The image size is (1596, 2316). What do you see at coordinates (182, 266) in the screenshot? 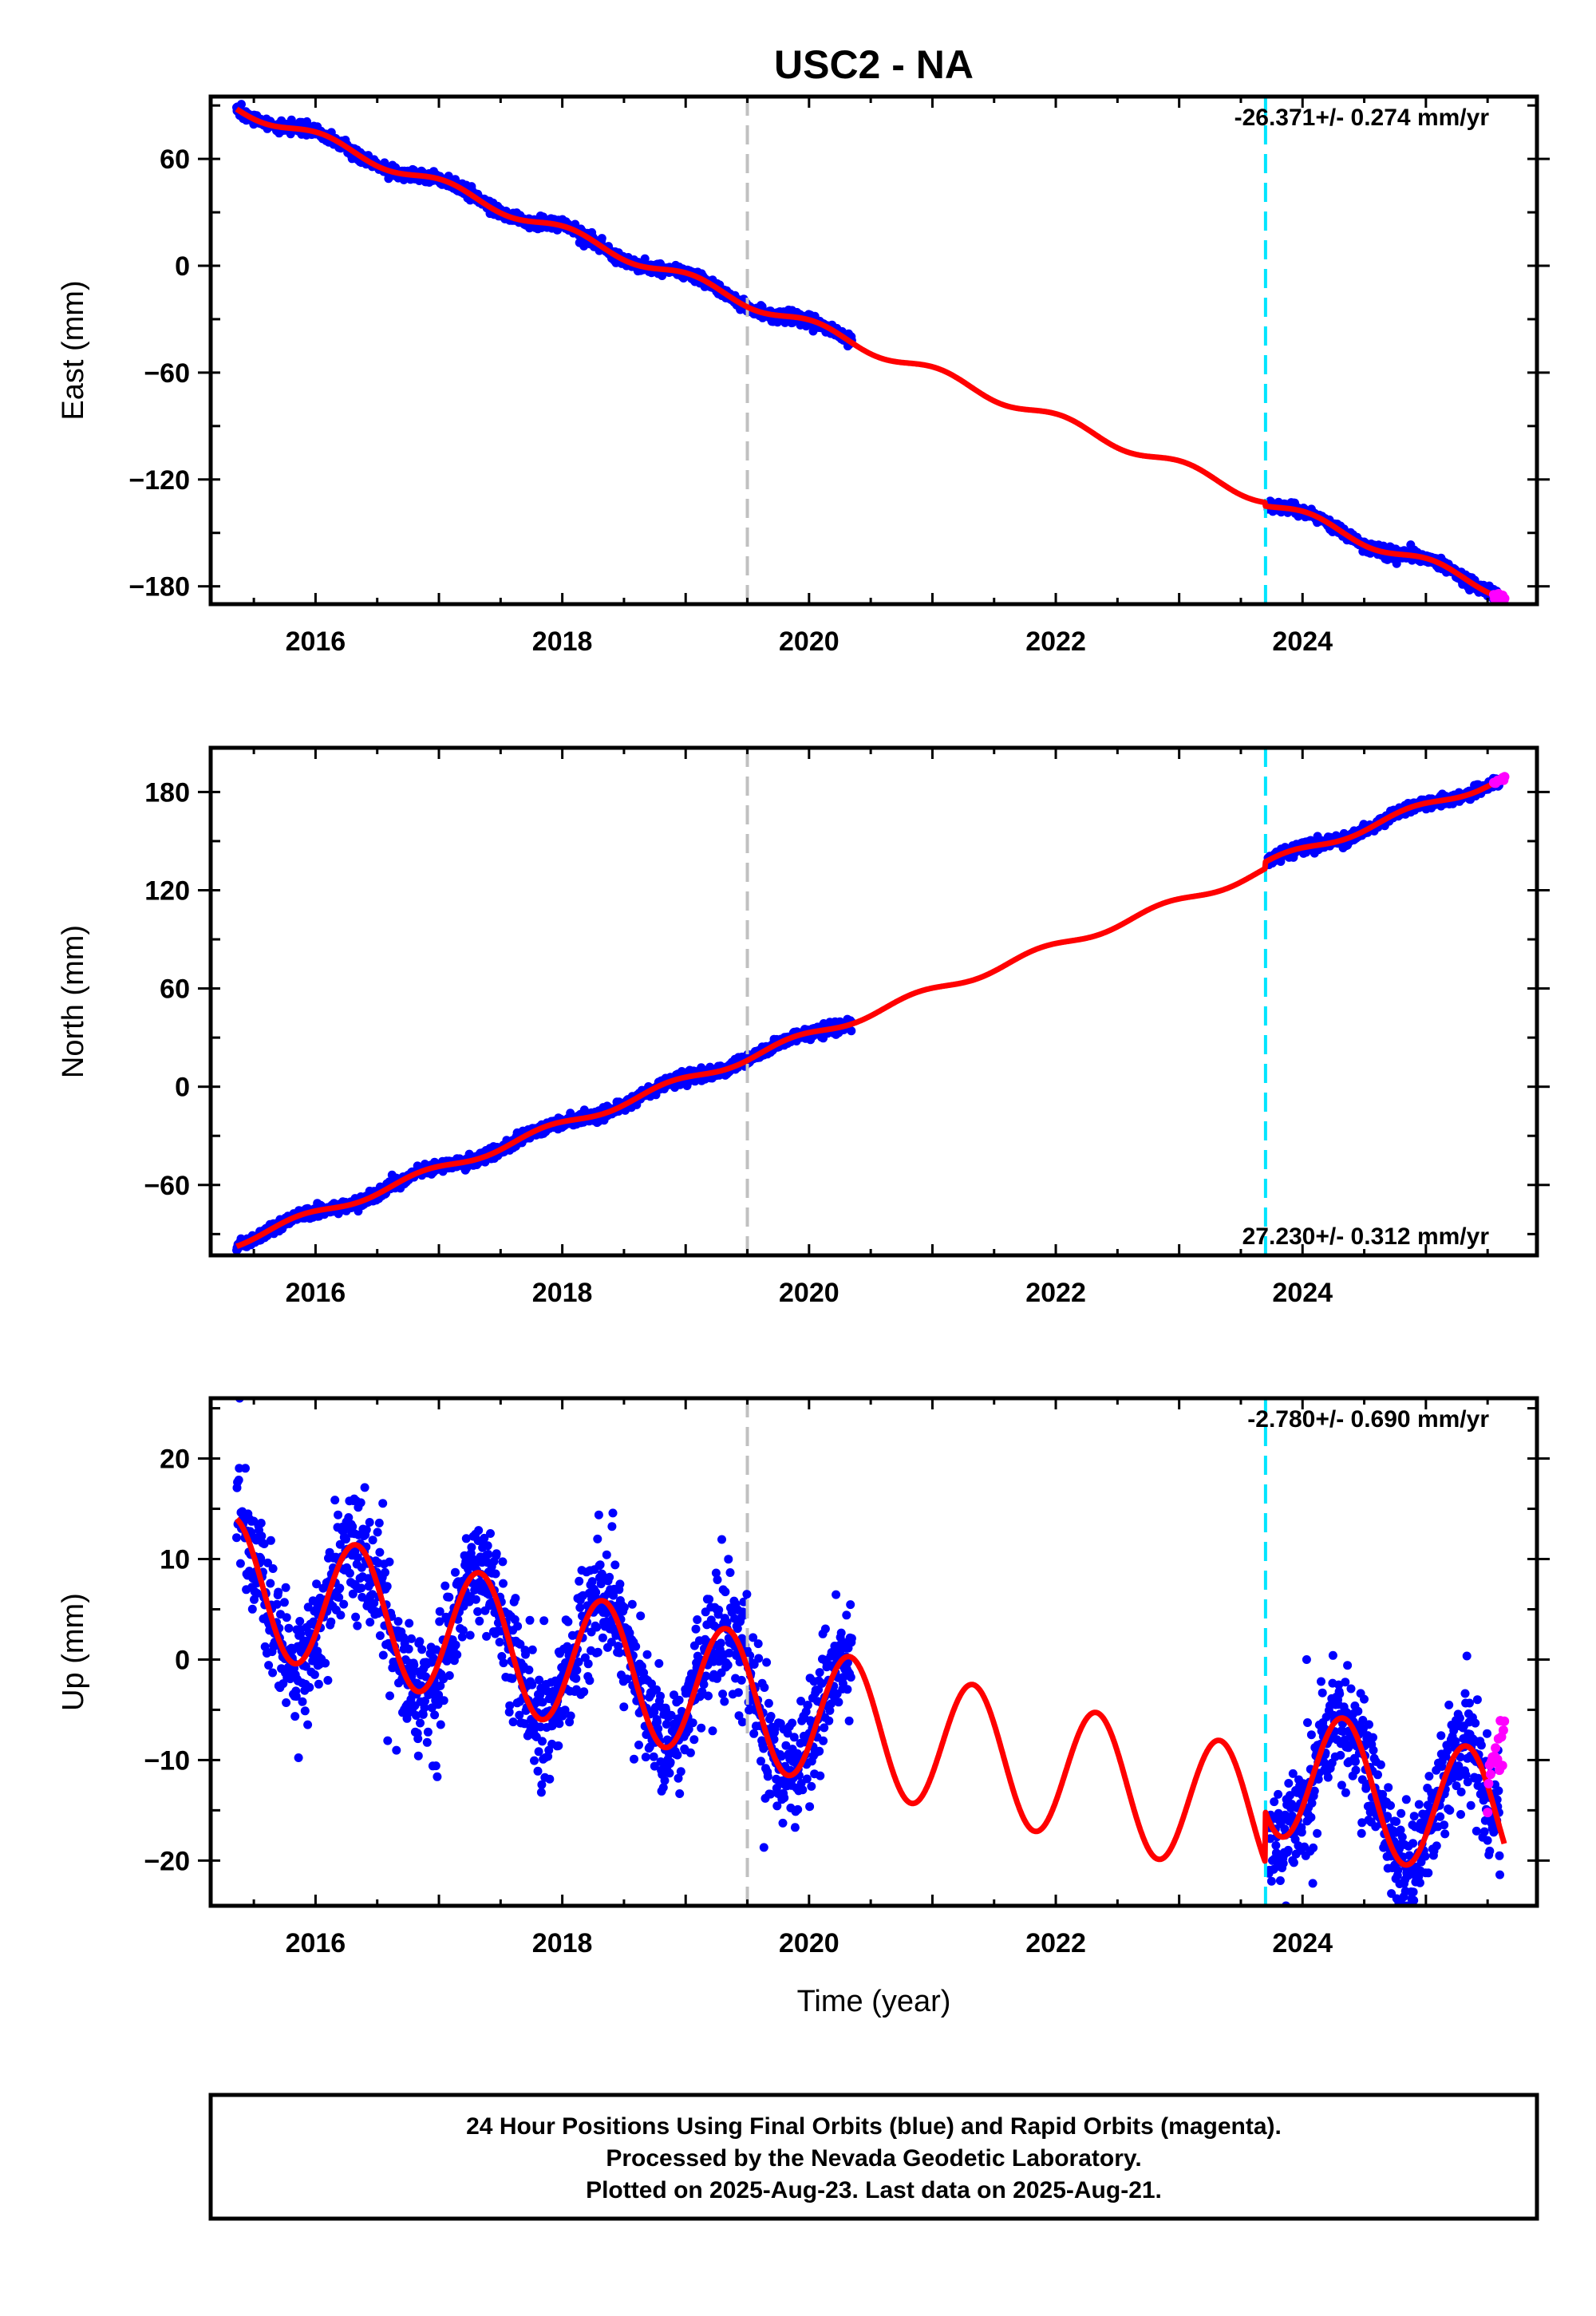
I see `east-y-tick-label: 0` at bounding box center [182, 266].